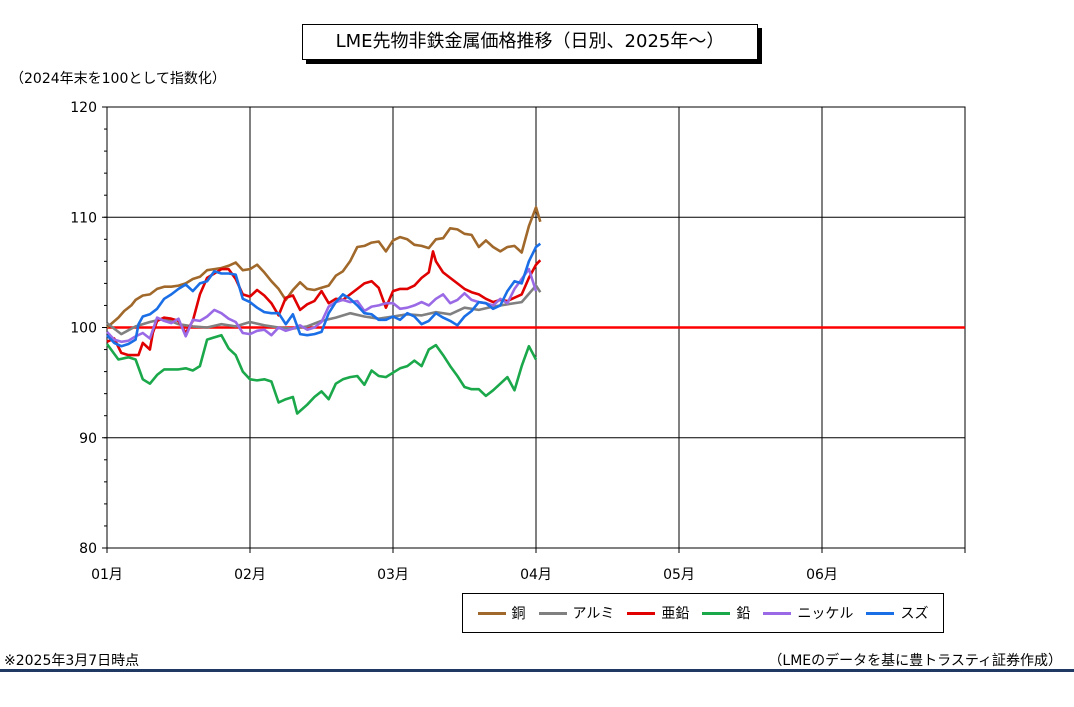 Image resolution: width=1074 pixels, height=707 pixels. Describe the element at coordinates (530, 42) in the screenshot. I see `chart-title: LME先物非鉄金属価格推移（日別、2025年～）` at that location.